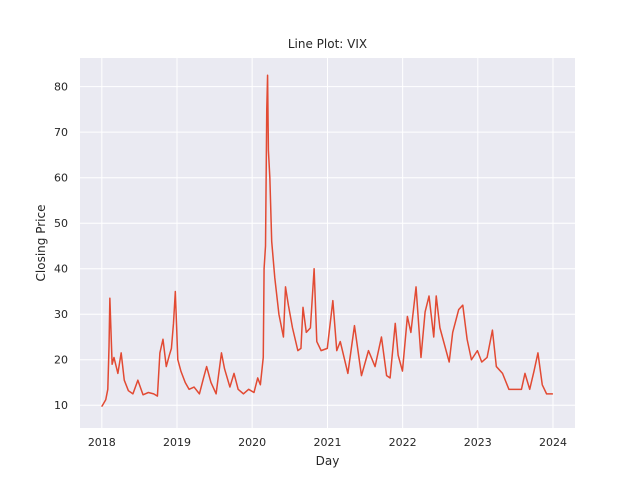 The height and width of the screenshot is (480, 640). What do you see at coordinates (41, 243) in the screenshot?
I see `y-axis-label: Closing Price` at bounding box center [41, 243].